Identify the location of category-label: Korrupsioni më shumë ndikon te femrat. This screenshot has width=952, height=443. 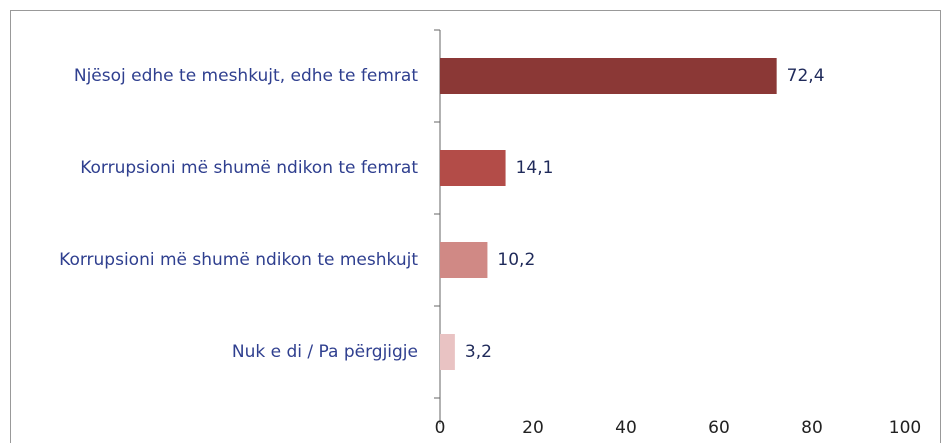
(249, 168).